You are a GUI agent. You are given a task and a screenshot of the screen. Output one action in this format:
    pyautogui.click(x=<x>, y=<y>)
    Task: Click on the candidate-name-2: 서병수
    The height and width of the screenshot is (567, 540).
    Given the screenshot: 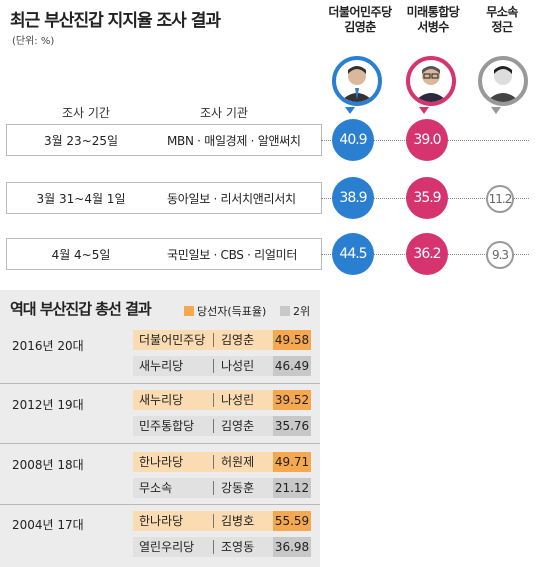 What is the action you would take?
    pyautogui.click(x=433, y=27)
    